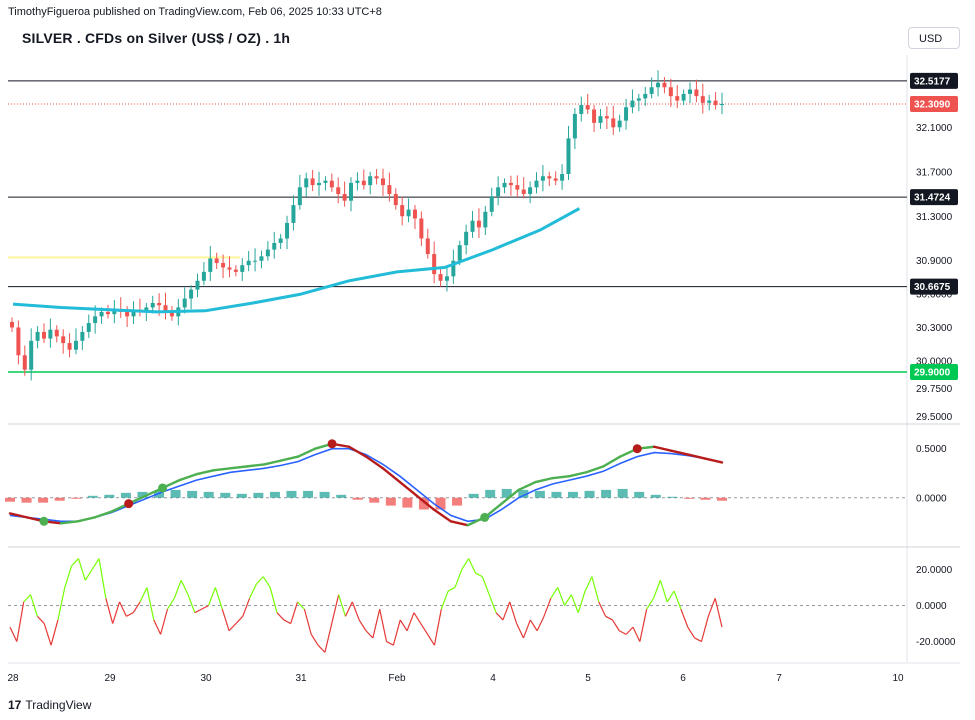  I want to click on price-tag-label: 30.6675, so click(932, 287).